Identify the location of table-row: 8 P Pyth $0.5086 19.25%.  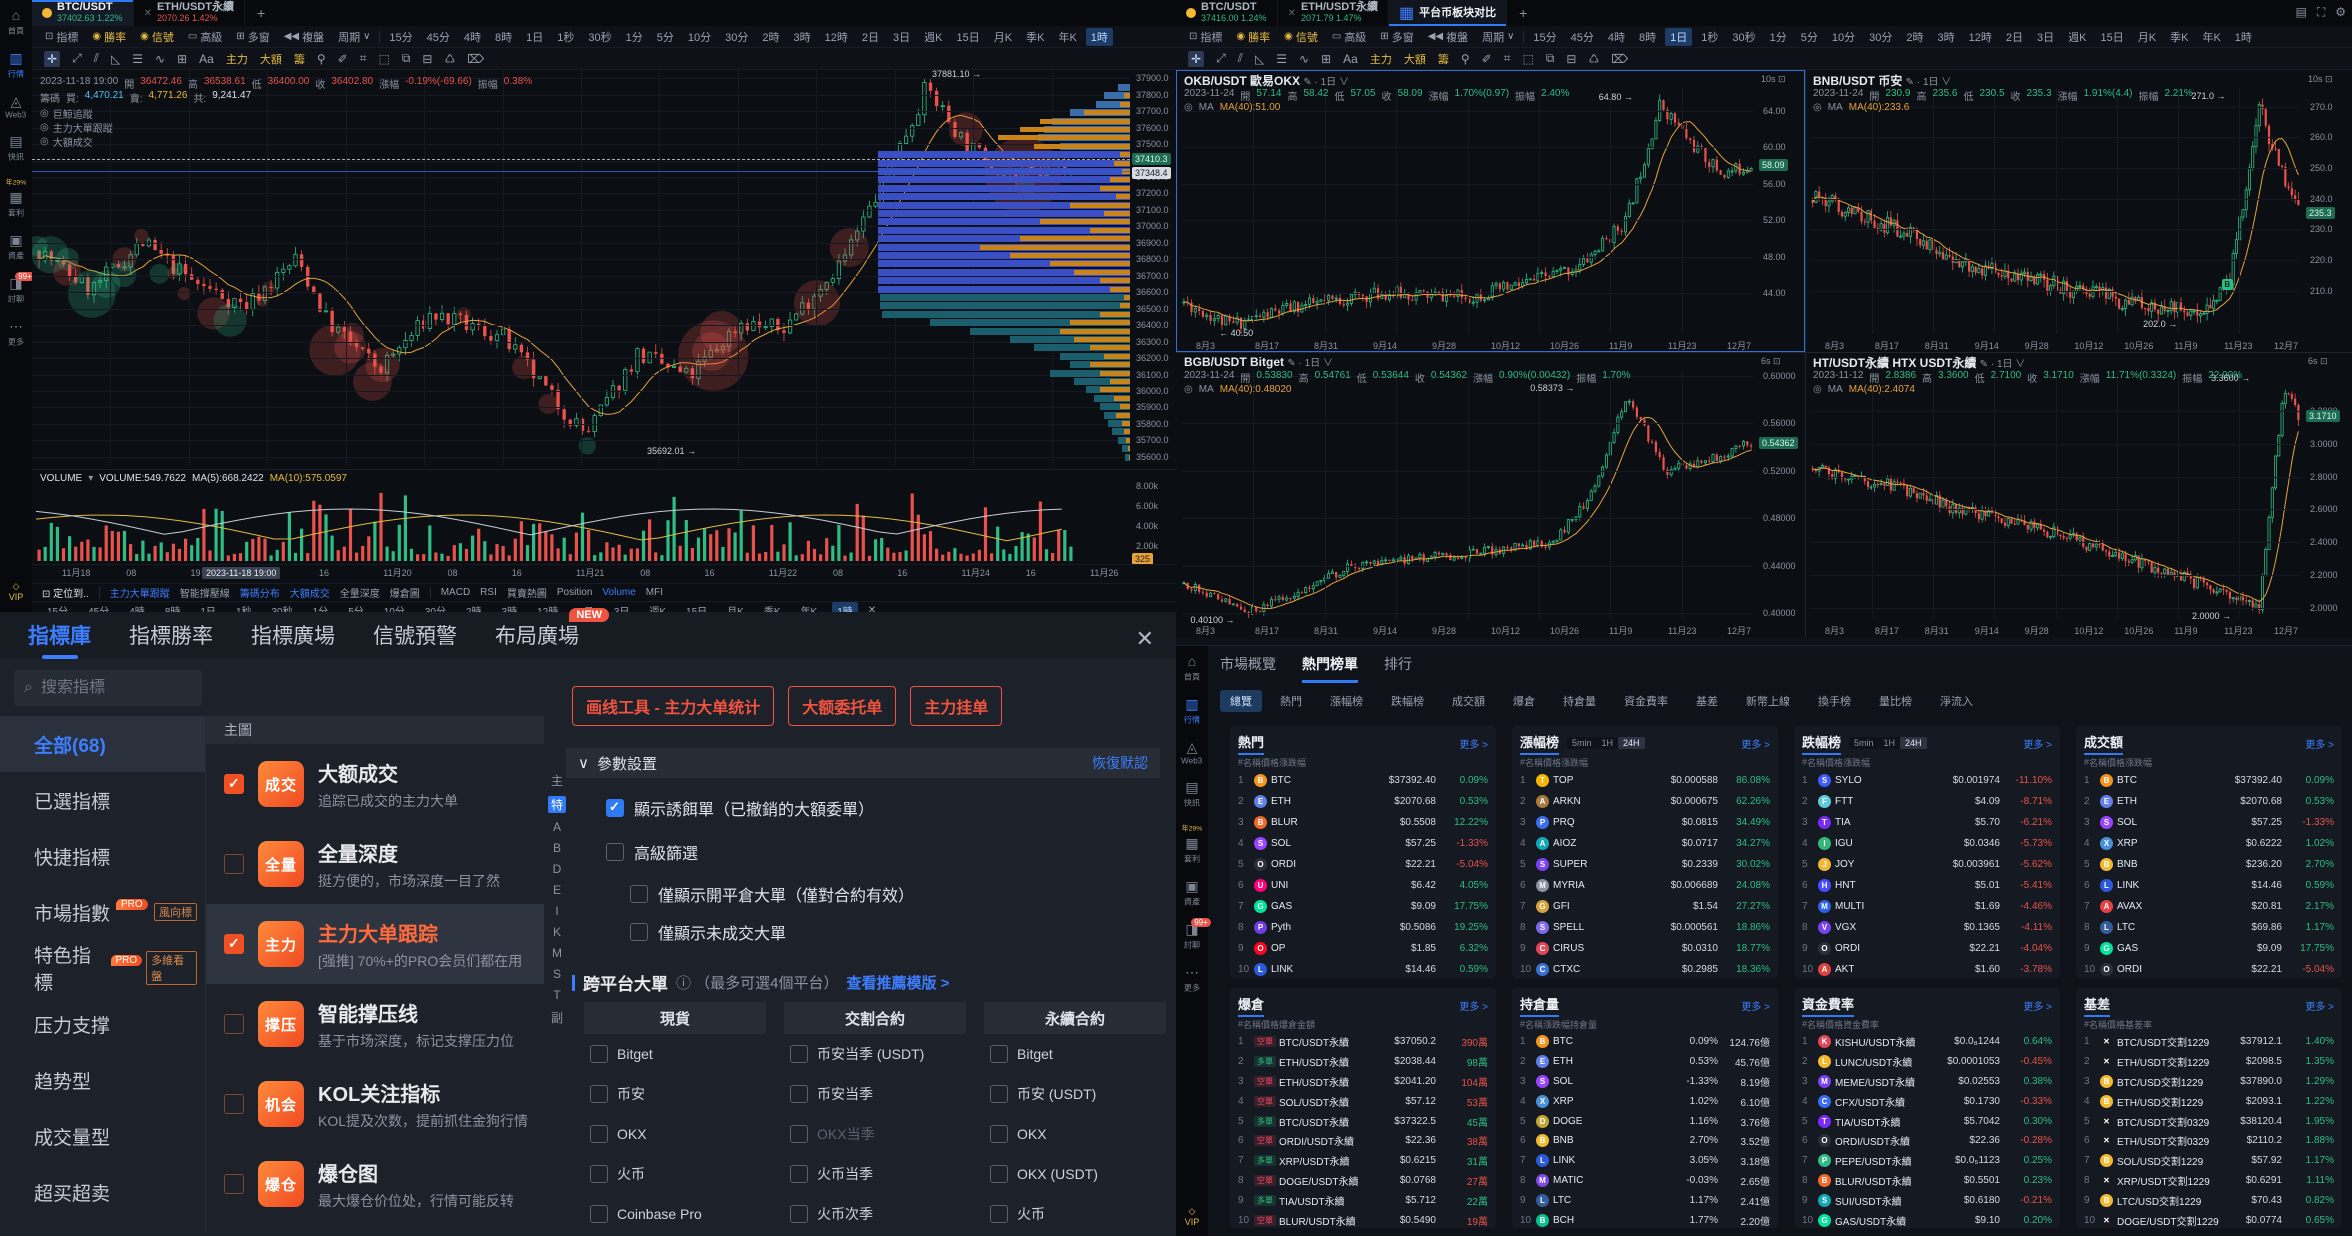
(1363, 927).